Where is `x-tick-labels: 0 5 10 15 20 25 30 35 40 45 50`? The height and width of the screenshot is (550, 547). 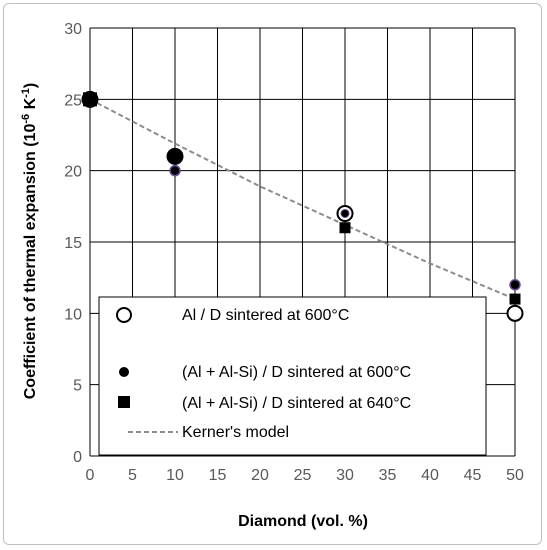
x-tick-labels: 0 5 10 15 20 25 30 35 40 45 50 is located at coordinates (305, 475).